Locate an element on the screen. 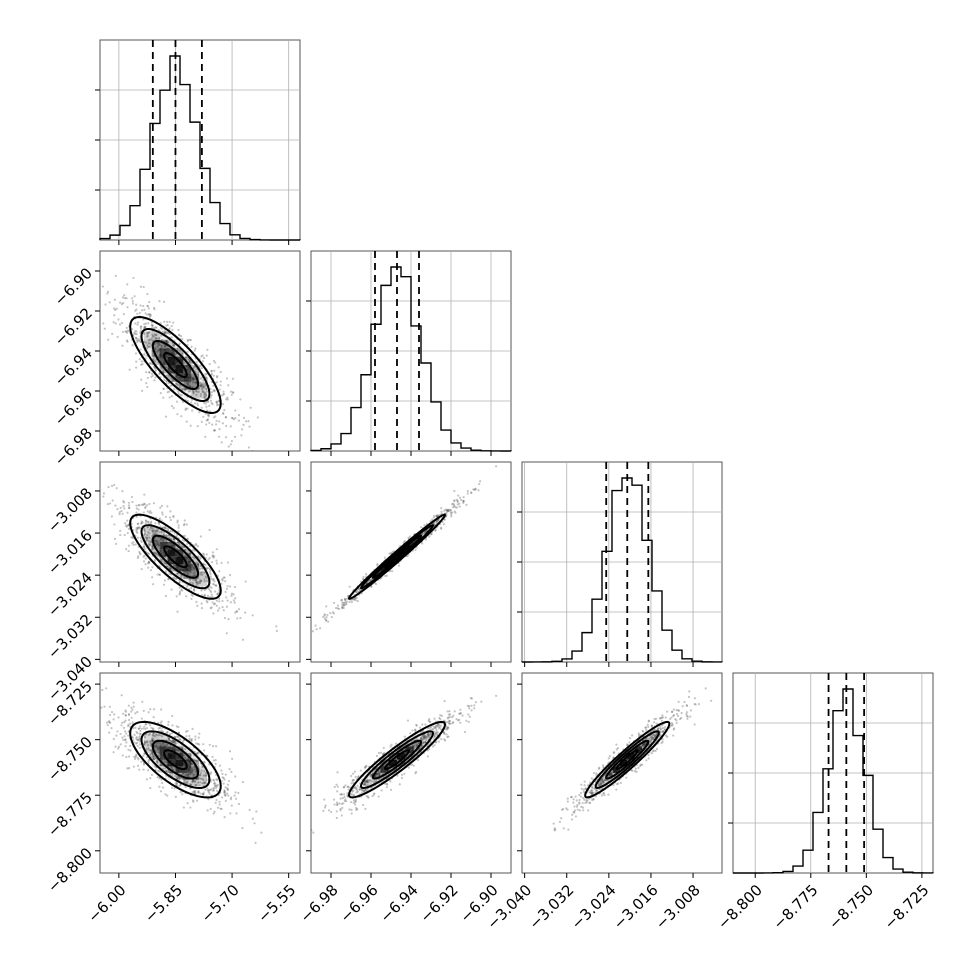  panel-frame is located at coordinates (411, 773).